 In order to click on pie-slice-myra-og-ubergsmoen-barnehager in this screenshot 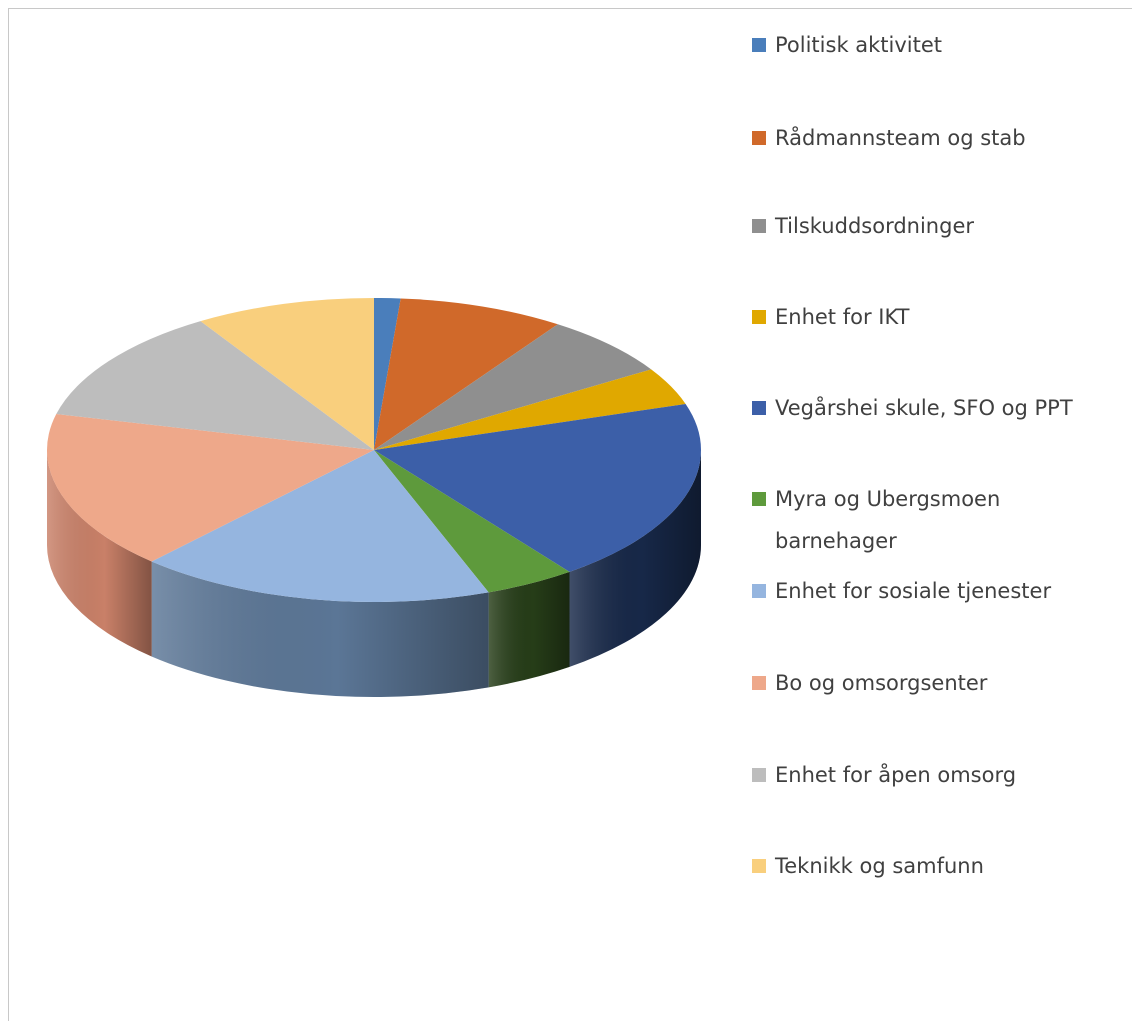, I will do `click(472, 521)`.